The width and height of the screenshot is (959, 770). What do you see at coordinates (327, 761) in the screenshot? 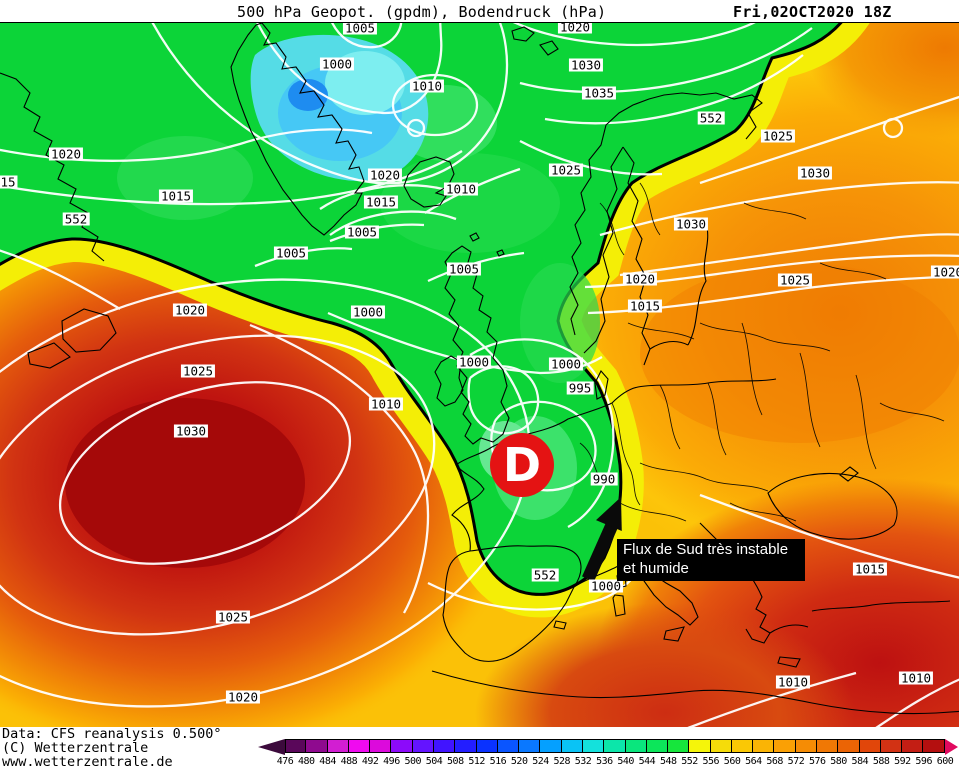
I see `colorbar-tick-label: 484` at bounding box center [327, 761].